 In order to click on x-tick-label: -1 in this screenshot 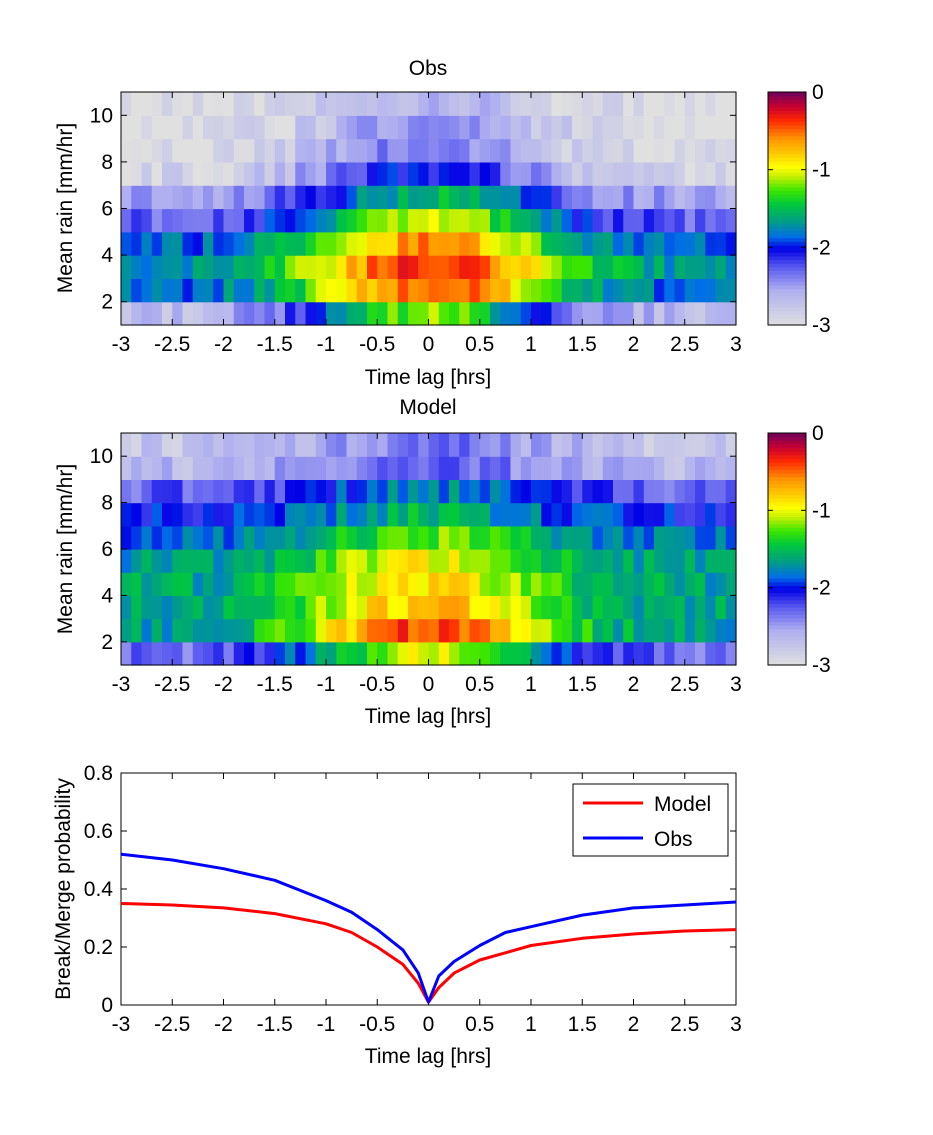, I will do `click(326, 1024)`.